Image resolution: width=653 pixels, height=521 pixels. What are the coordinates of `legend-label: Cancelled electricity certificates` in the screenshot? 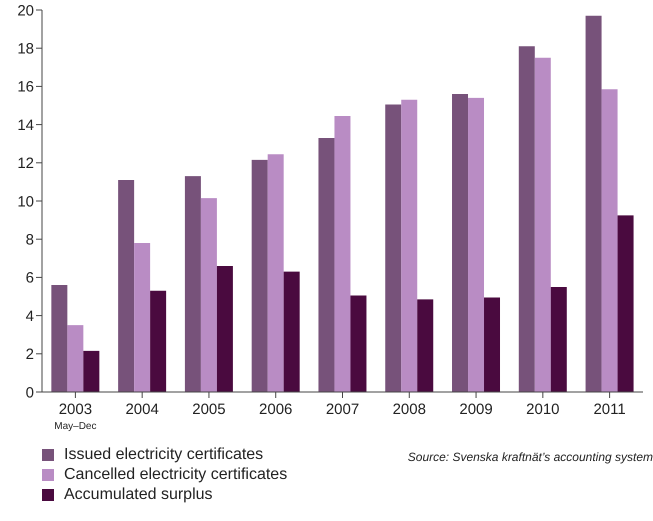 It's located at (175, 475).